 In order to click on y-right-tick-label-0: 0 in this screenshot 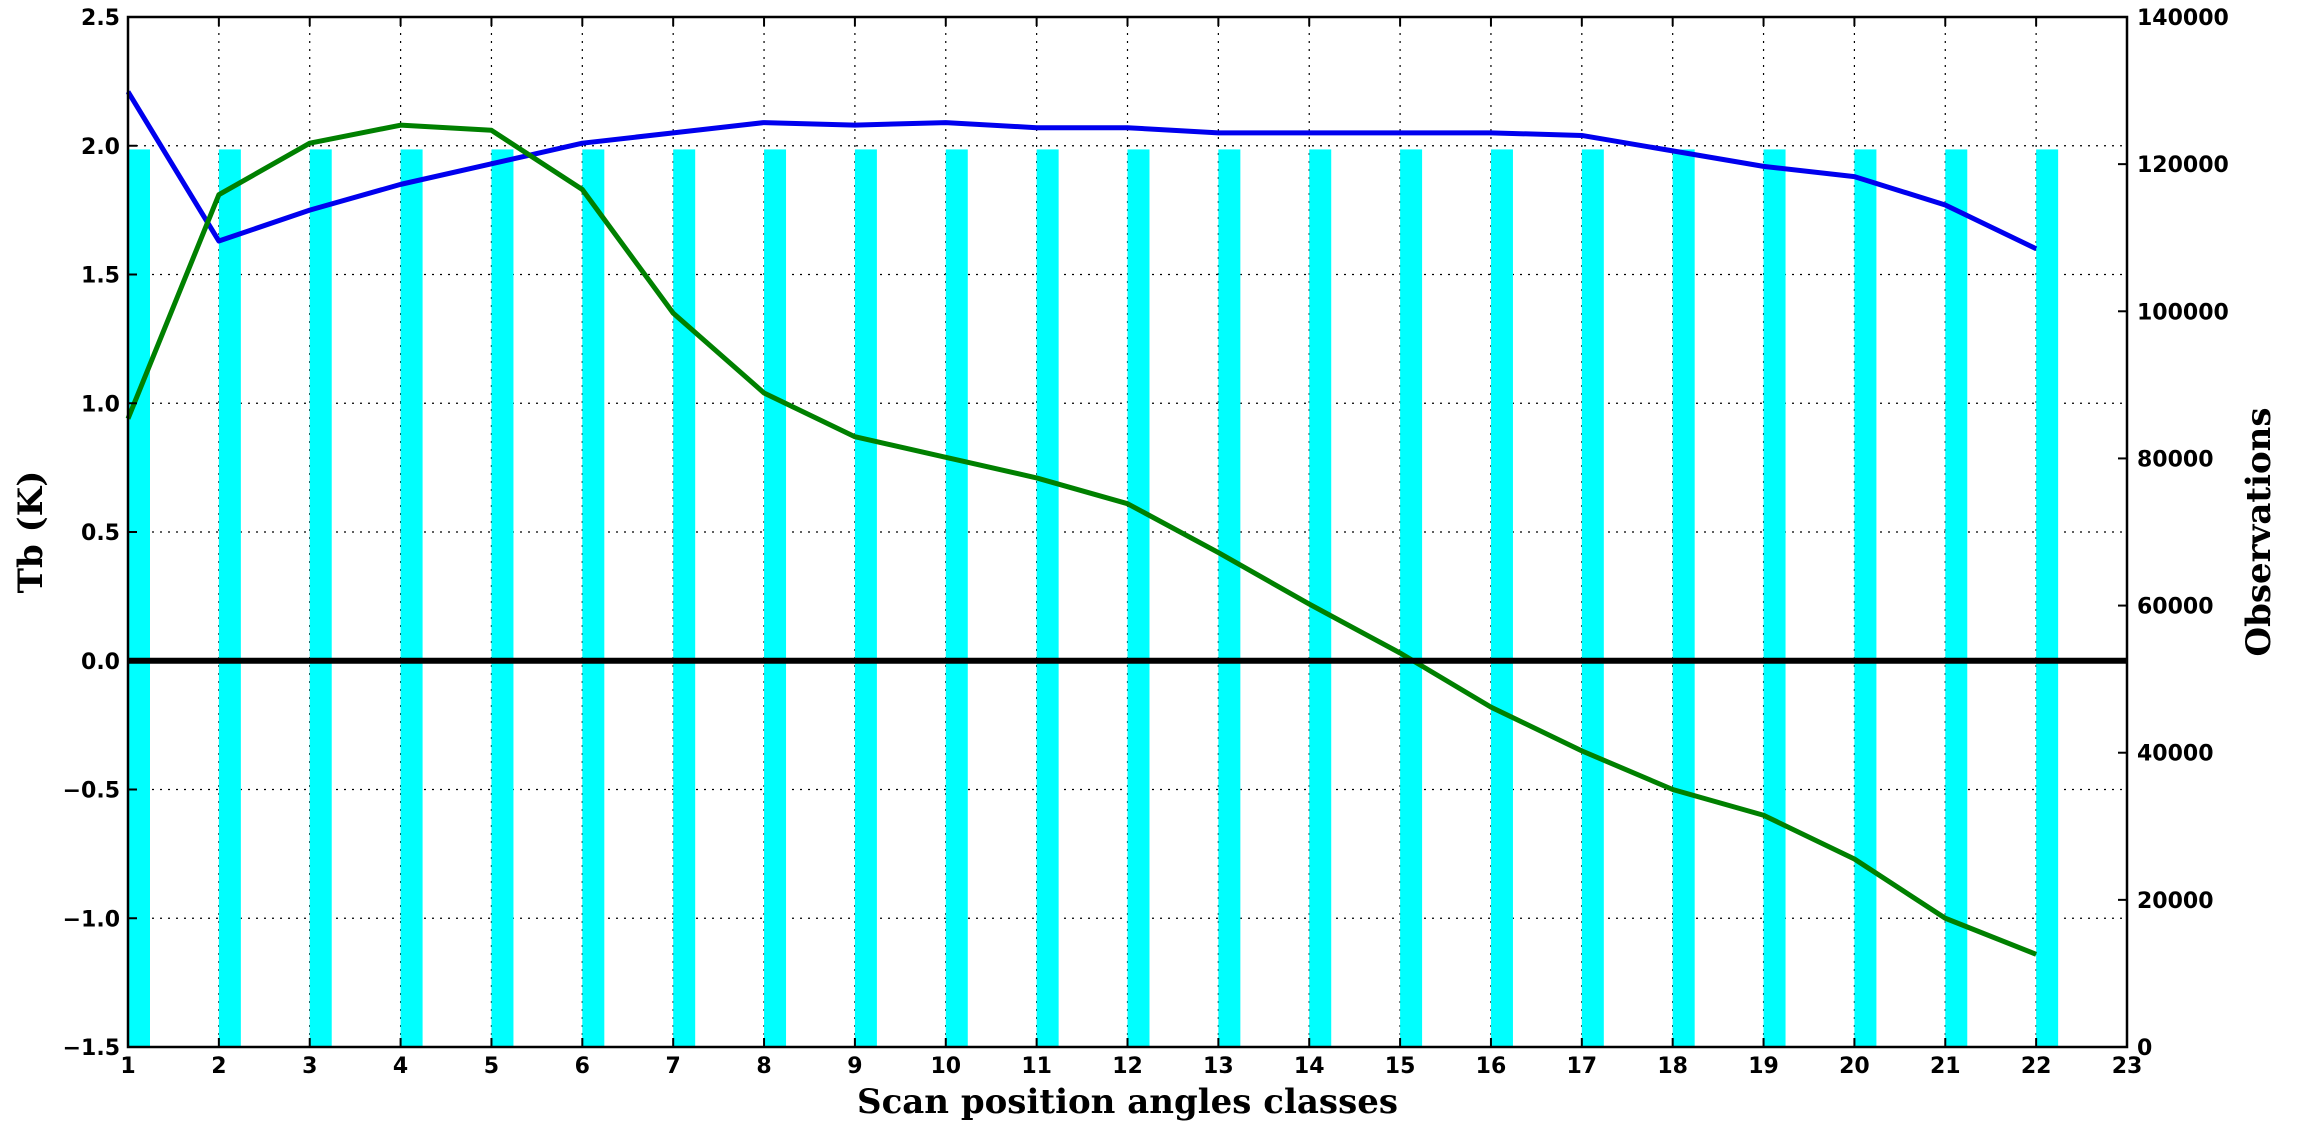, I will do `click(2144, 1048)`.